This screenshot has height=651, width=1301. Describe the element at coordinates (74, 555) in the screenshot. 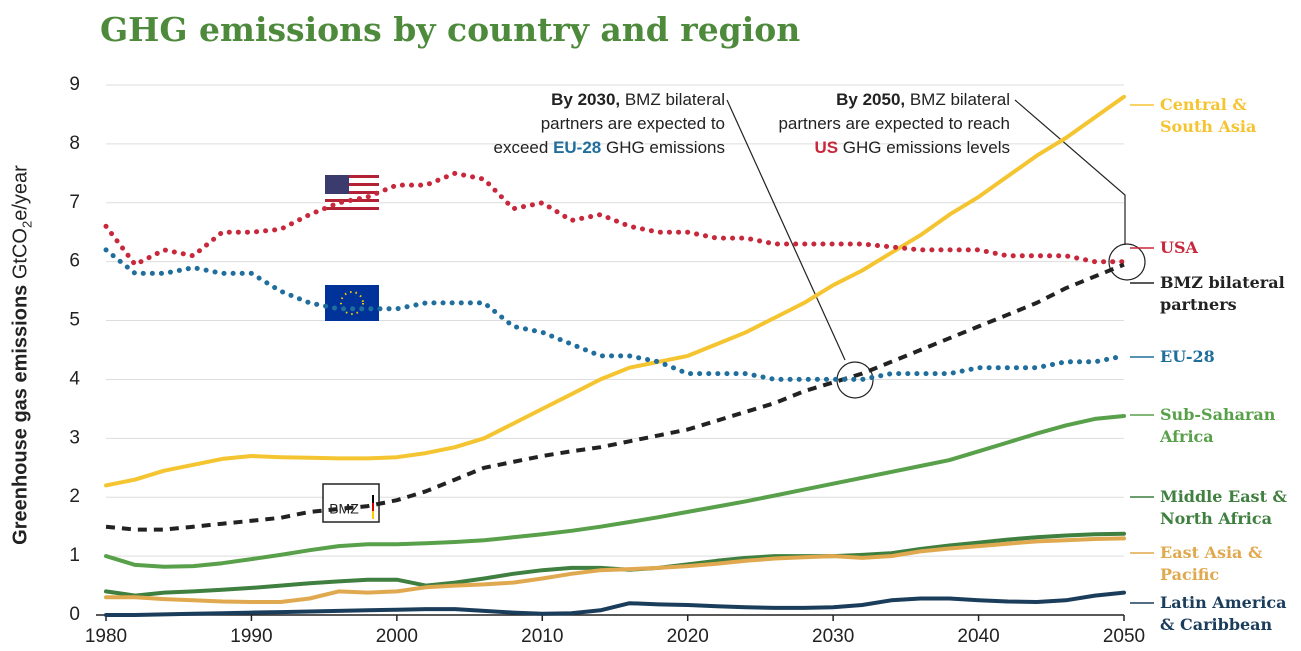

I see `y-tick-label: 1` at that location.